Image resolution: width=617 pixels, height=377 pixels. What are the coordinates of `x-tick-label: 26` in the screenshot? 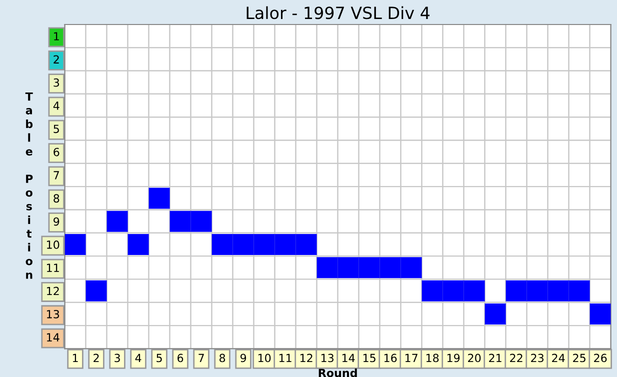 It's located at (600, 358).